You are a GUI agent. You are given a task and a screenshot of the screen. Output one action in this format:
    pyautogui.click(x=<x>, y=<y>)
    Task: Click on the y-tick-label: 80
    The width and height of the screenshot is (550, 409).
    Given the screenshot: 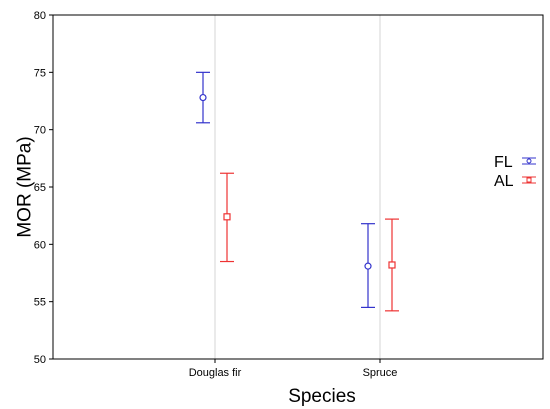 What is the action you would take?
    pyautogui.click(x=40, y=16)
    